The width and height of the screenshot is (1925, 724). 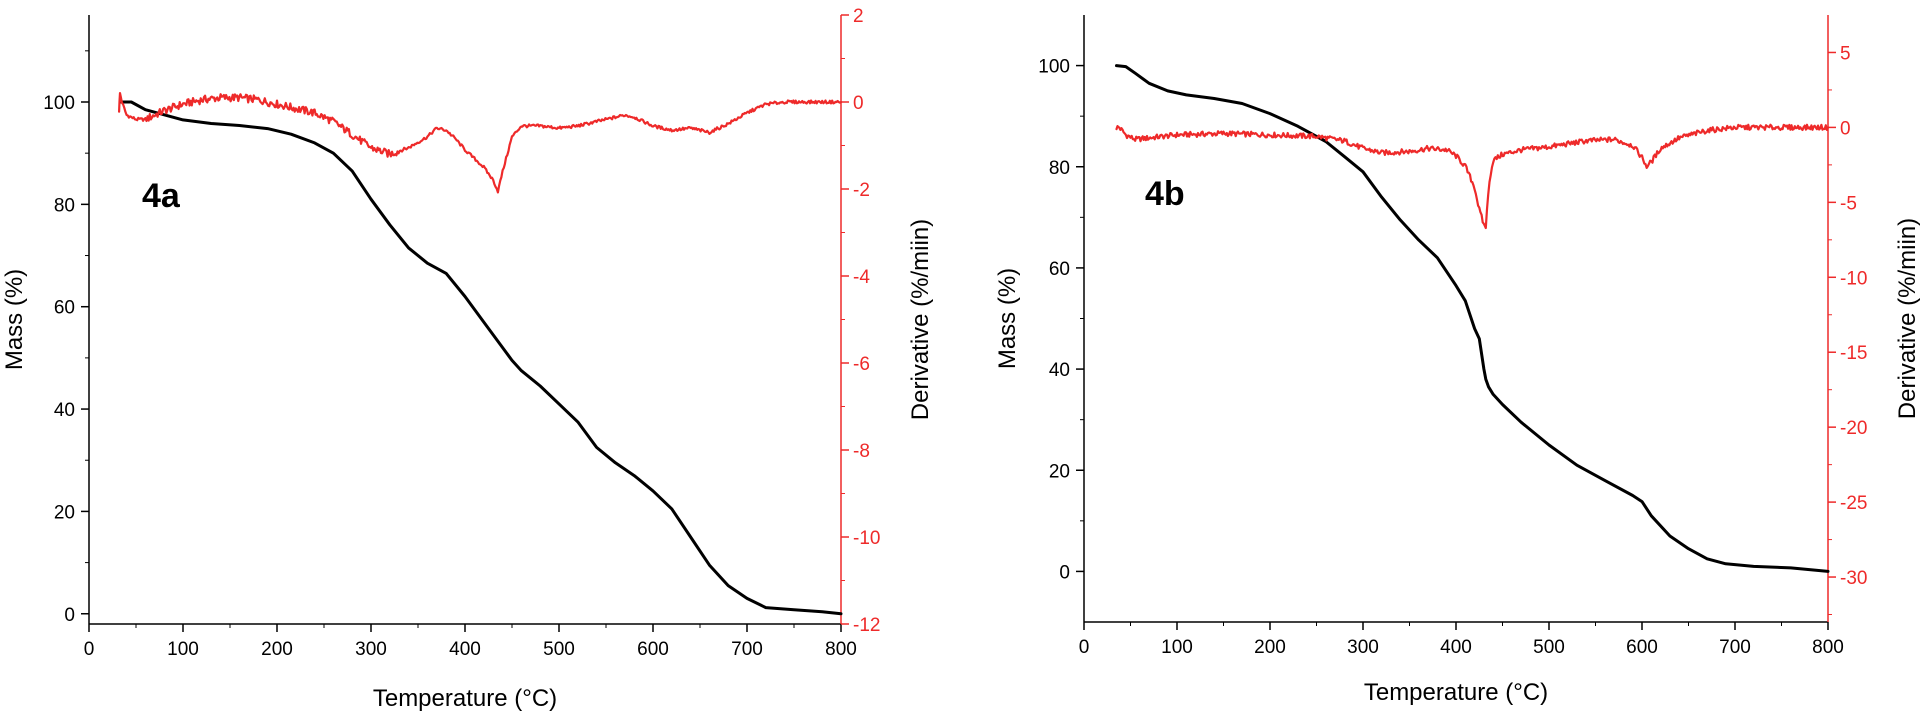 I want to click on y2-tick-label: -15, so click(x=1853, y=353).